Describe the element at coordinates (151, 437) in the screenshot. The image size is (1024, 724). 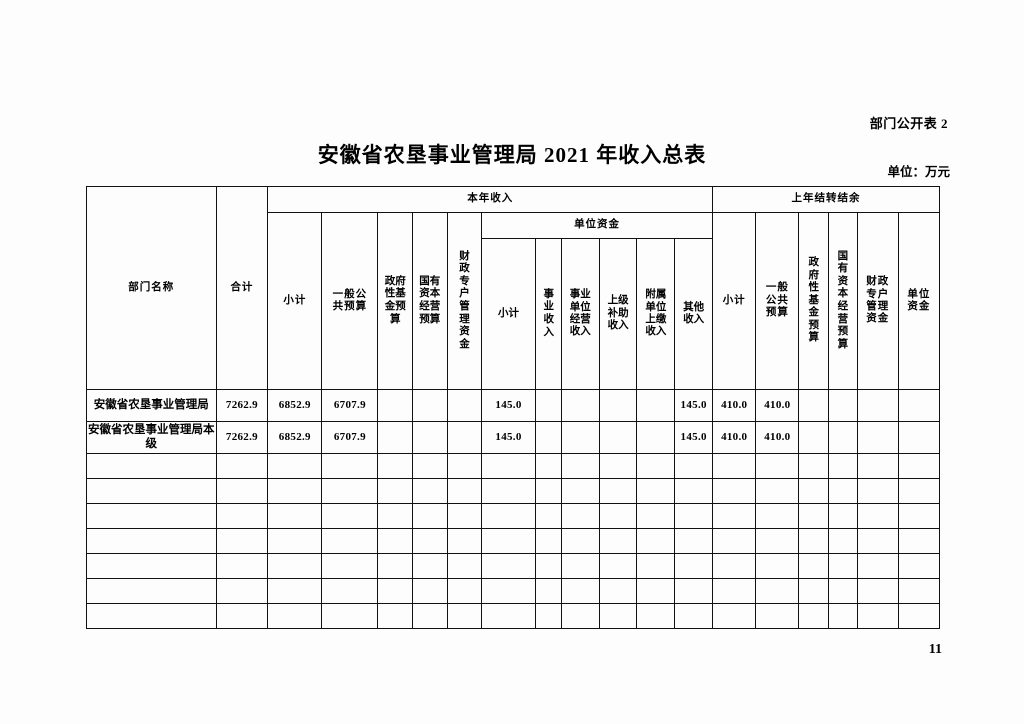
I see `cell-dept-name: 安徽省农垦事业管理局本级` at that location.